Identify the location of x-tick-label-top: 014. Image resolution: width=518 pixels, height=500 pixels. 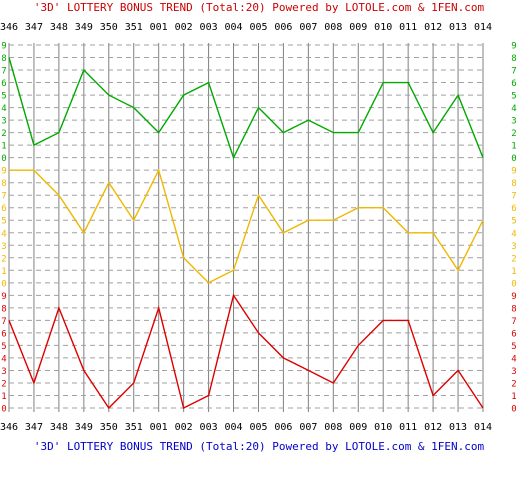
(483, 27).